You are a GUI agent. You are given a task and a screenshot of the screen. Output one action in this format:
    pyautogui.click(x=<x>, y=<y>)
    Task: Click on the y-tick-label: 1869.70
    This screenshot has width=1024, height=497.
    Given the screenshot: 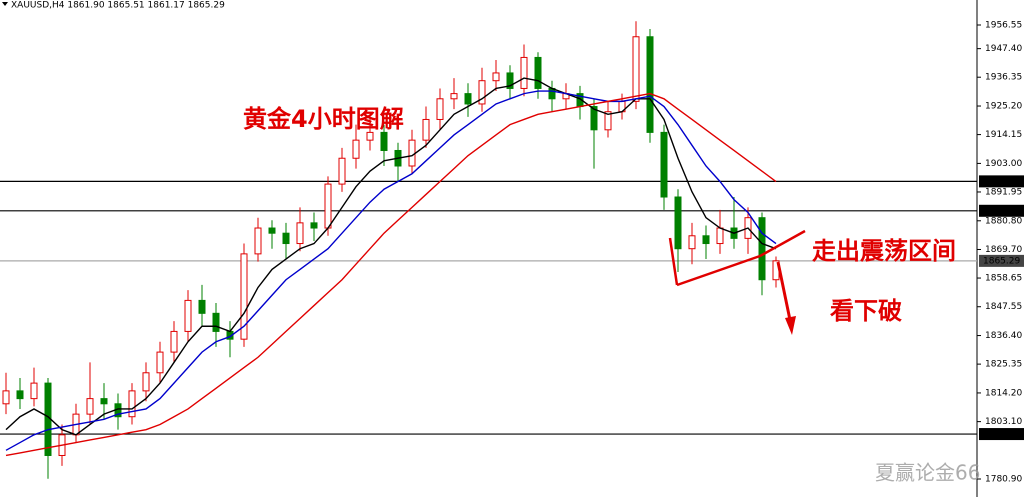 What is the action you would take?
    pyautogui.click(x=1003, y=250)
    